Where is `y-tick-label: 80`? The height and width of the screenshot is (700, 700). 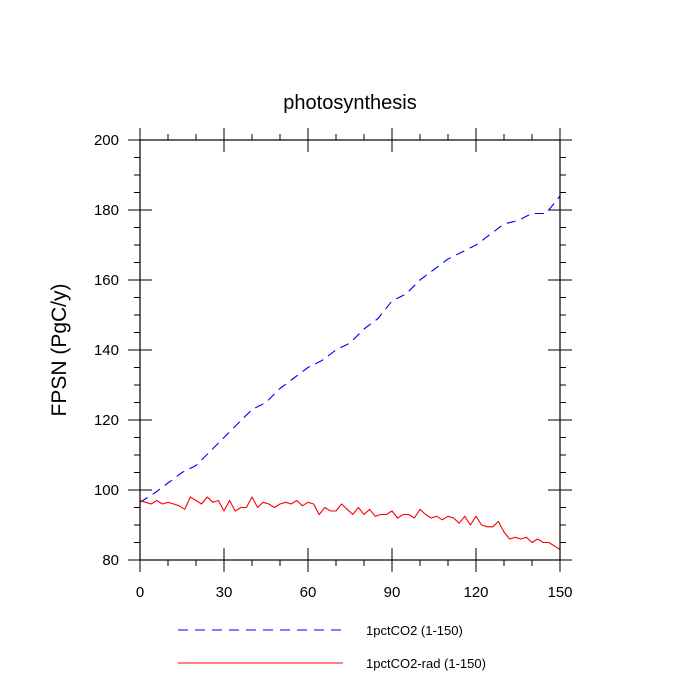 y-tick-label: 80 is located at coordinates (110, 560).